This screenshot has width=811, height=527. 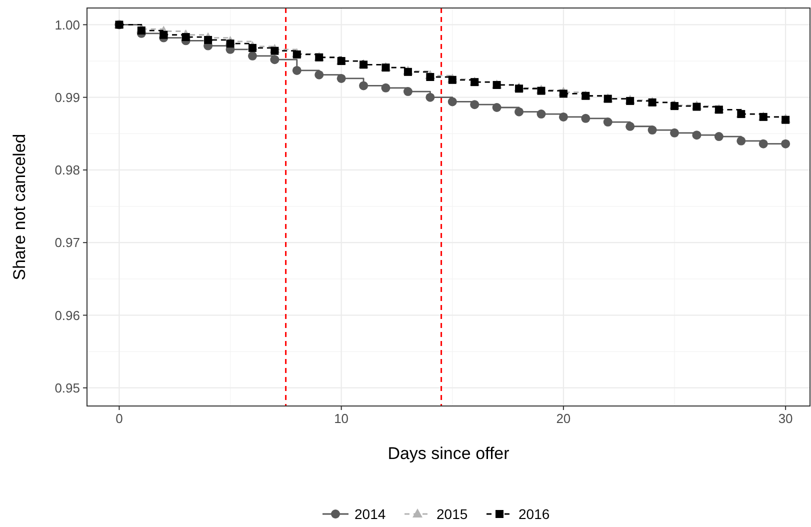 What do you see at coordinates (67, 97) in the screenshot?
I see `y-tick-label: 0.99` at bounding box center [67, 97].